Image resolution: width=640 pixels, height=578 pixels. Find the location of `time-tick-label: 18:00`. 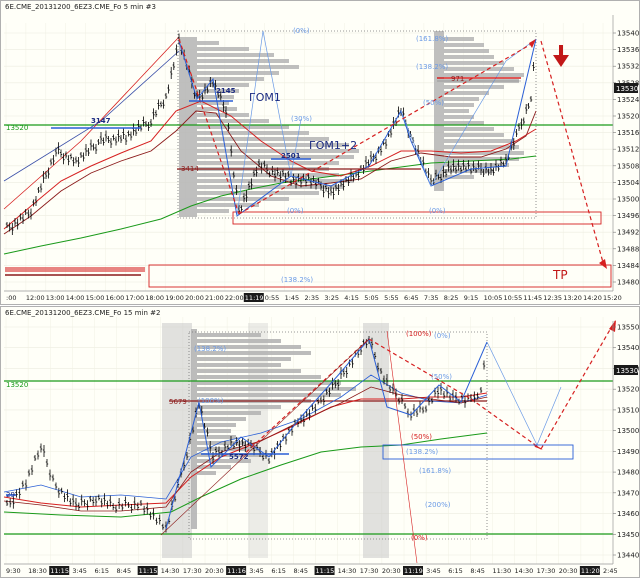

time-tick-label: 18:00 is located at coordinates (154, 298).